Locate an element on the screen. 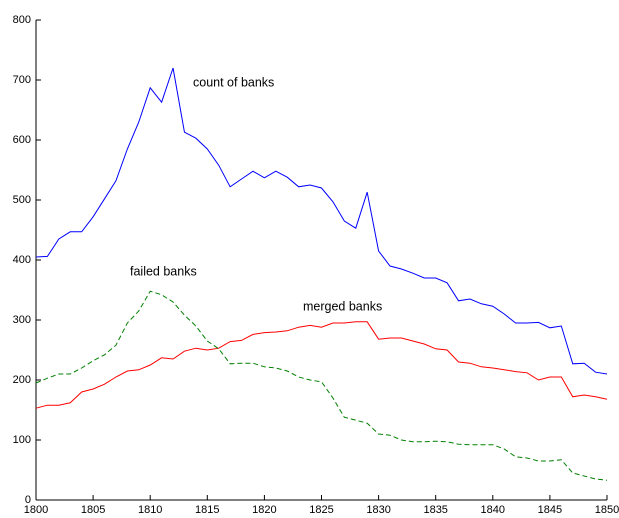 This screenshot has width=619, height=518. x-tick-label: 1845 is located at coordinates (550, 510).